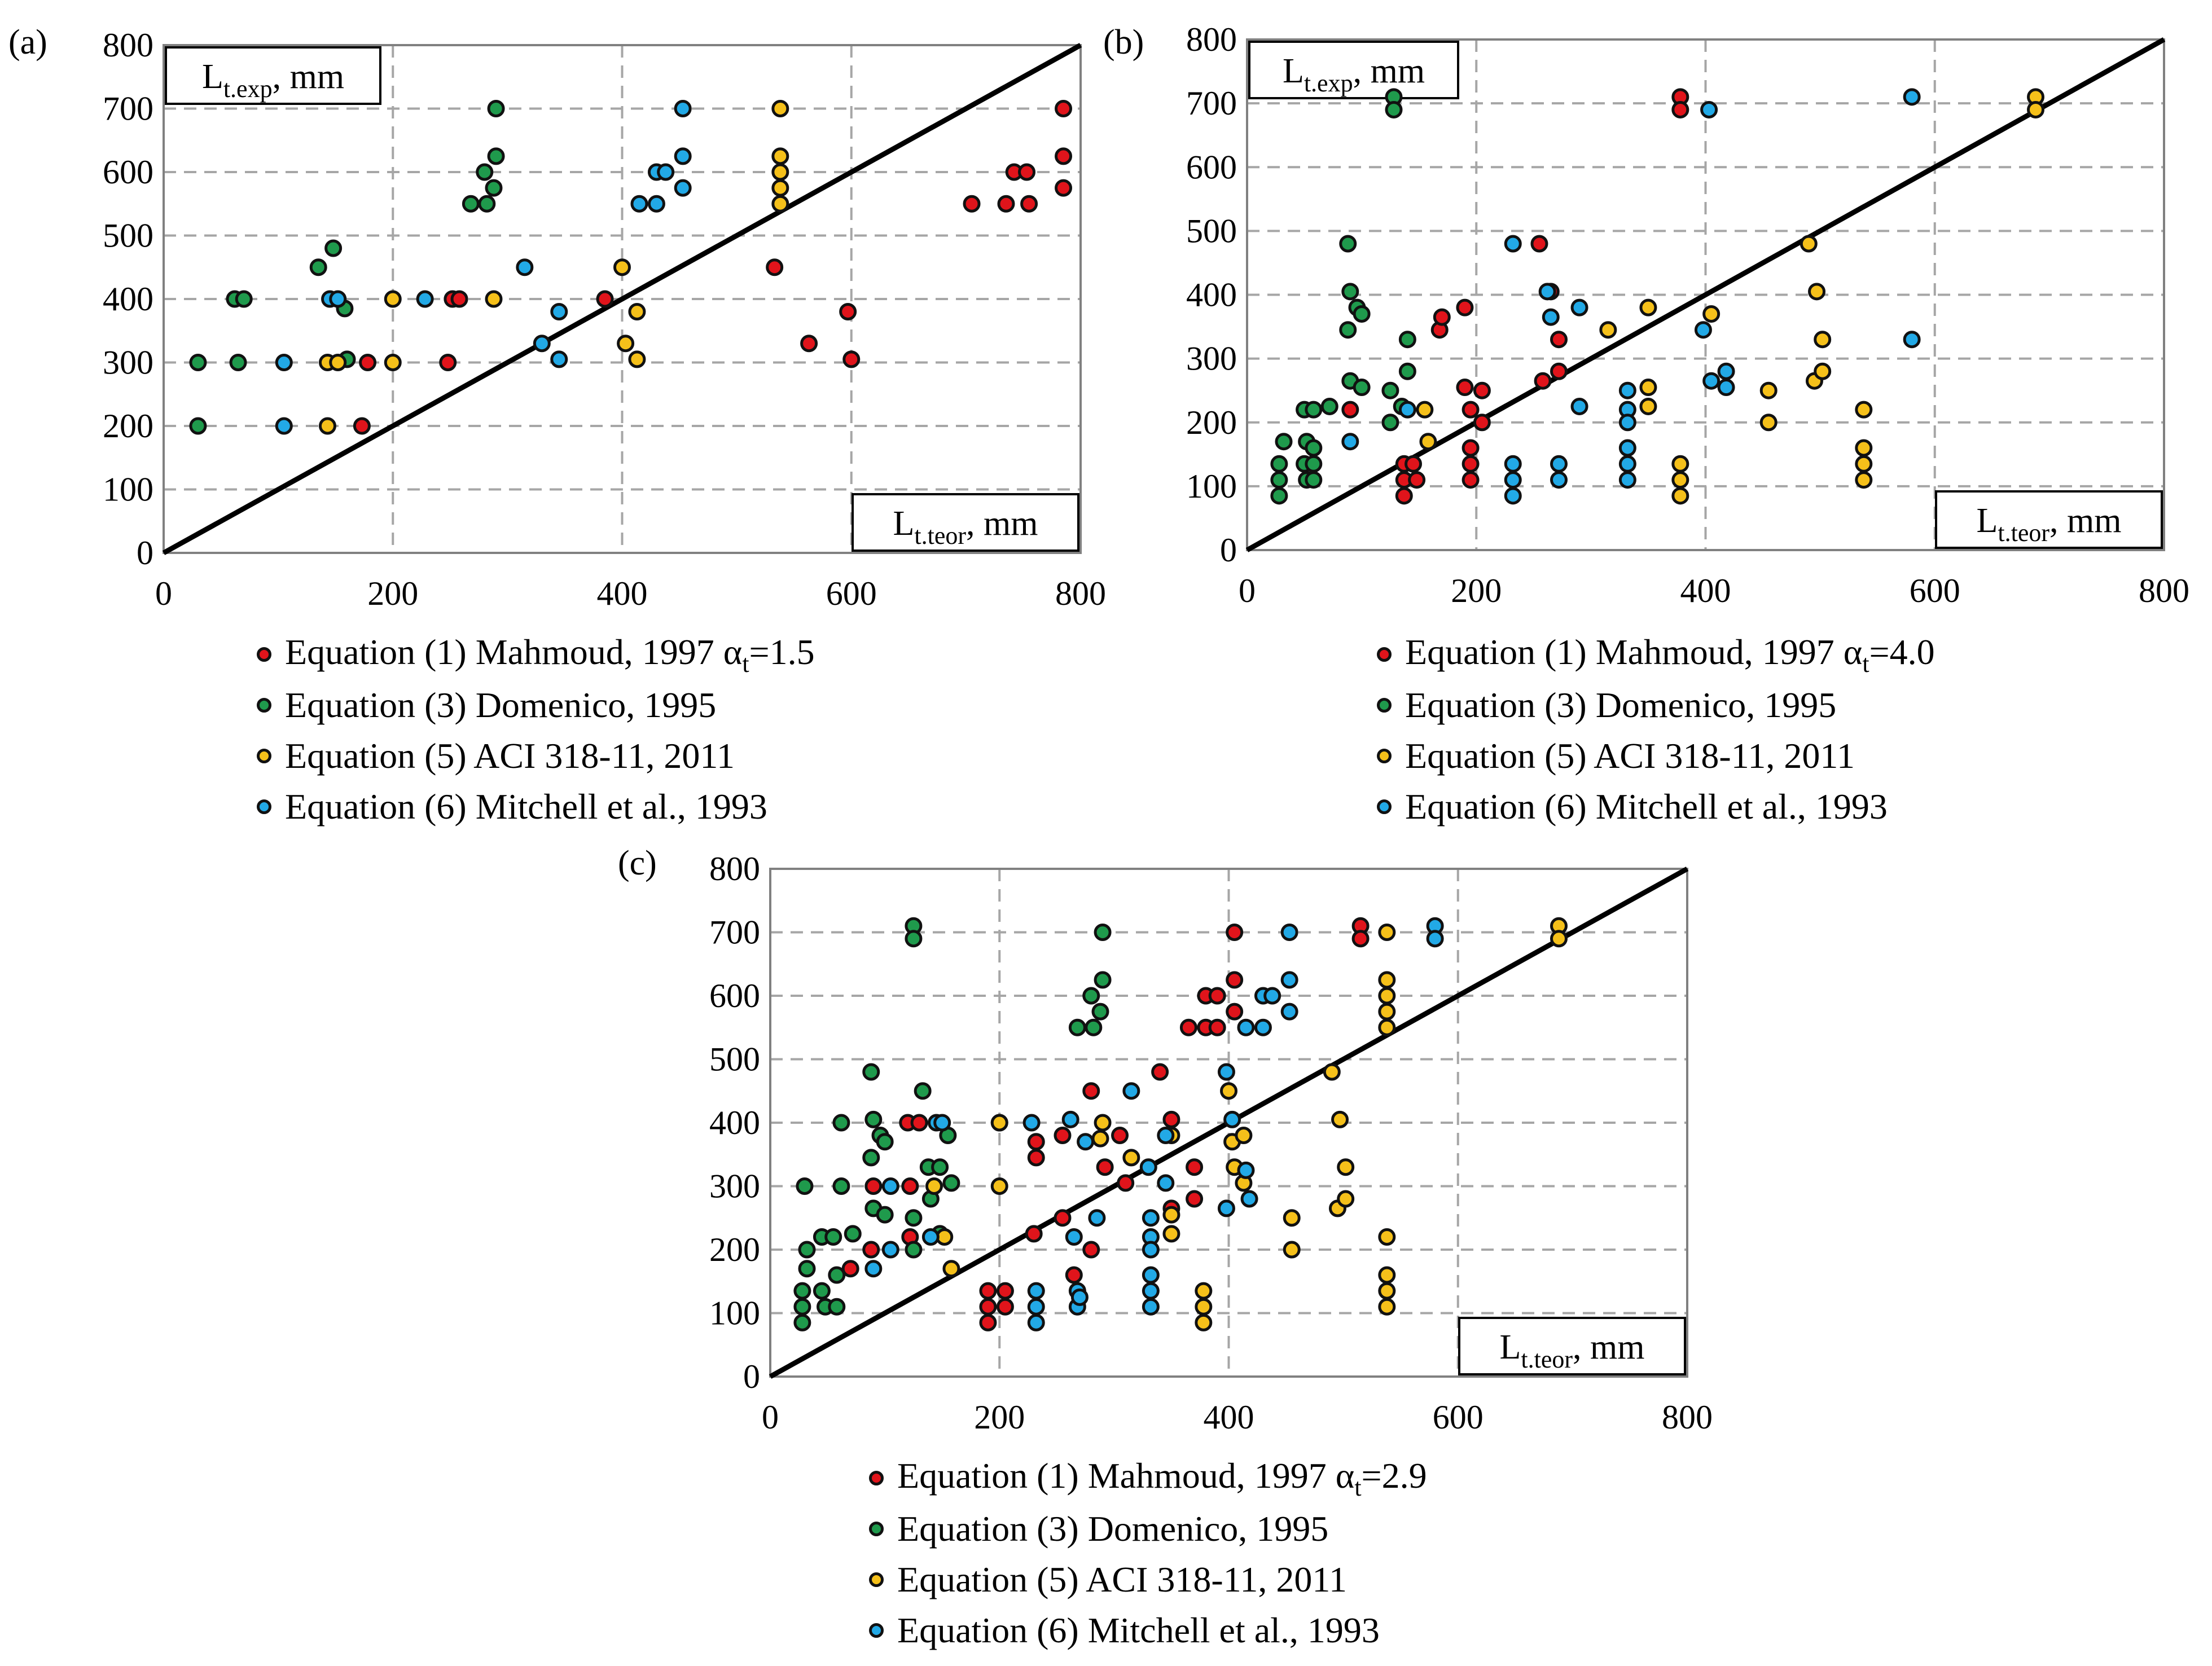  Describe the element at coordinates (536, 756) in the screenshot. I see `legend-item-aci: Equation (5) ACI 318-11, 2011` at that location.